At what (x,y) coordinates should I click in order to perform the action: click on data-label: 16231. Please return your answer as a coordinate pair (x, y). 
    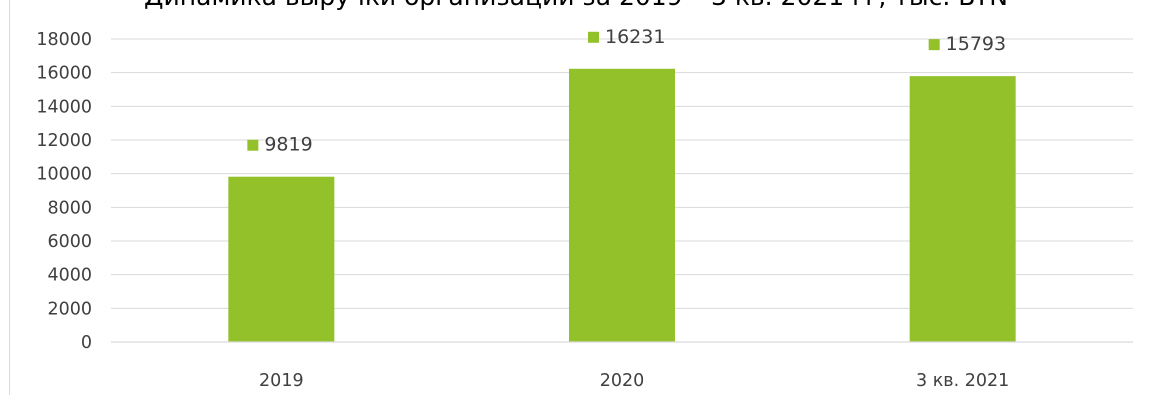
    Looking at the image, I should click on (635, 37).